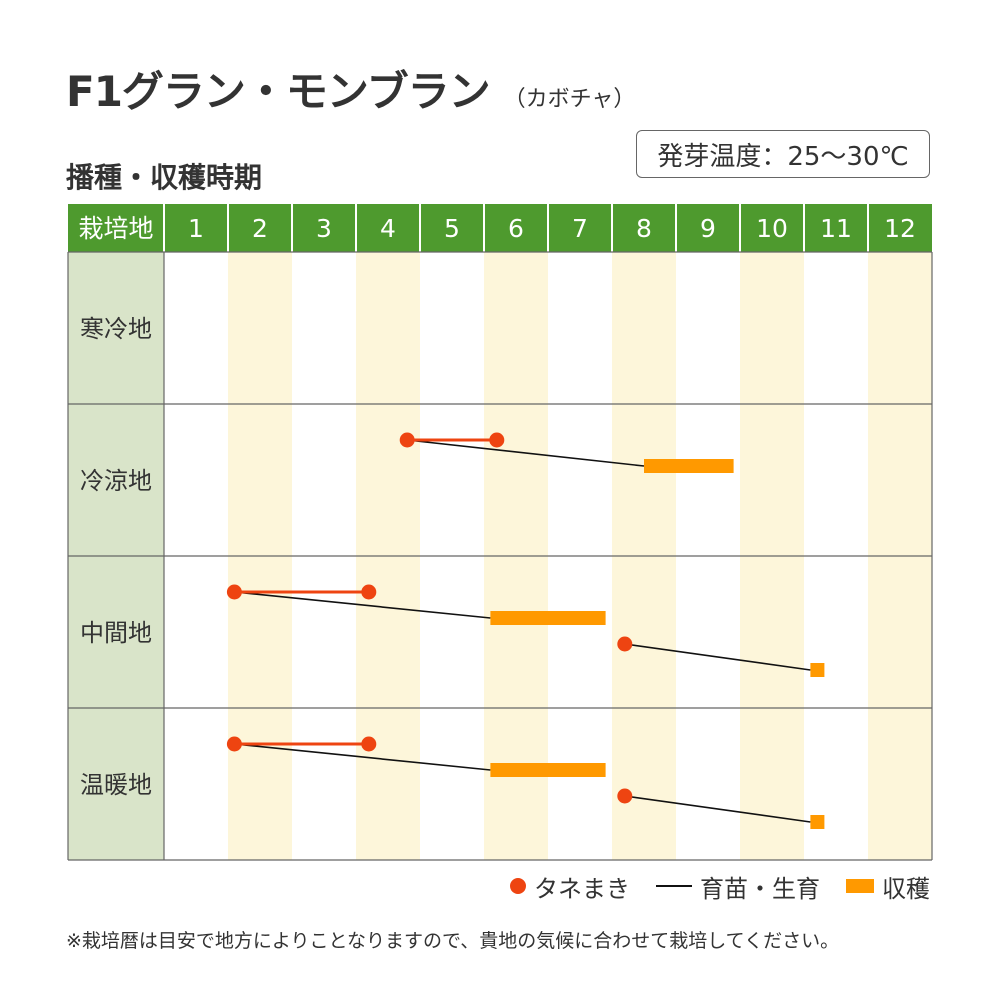 The width and height of the screenshot is (1000, 1000). I want to click on legend: タネまき 育苗・生育 収穫, so click(720, 886).